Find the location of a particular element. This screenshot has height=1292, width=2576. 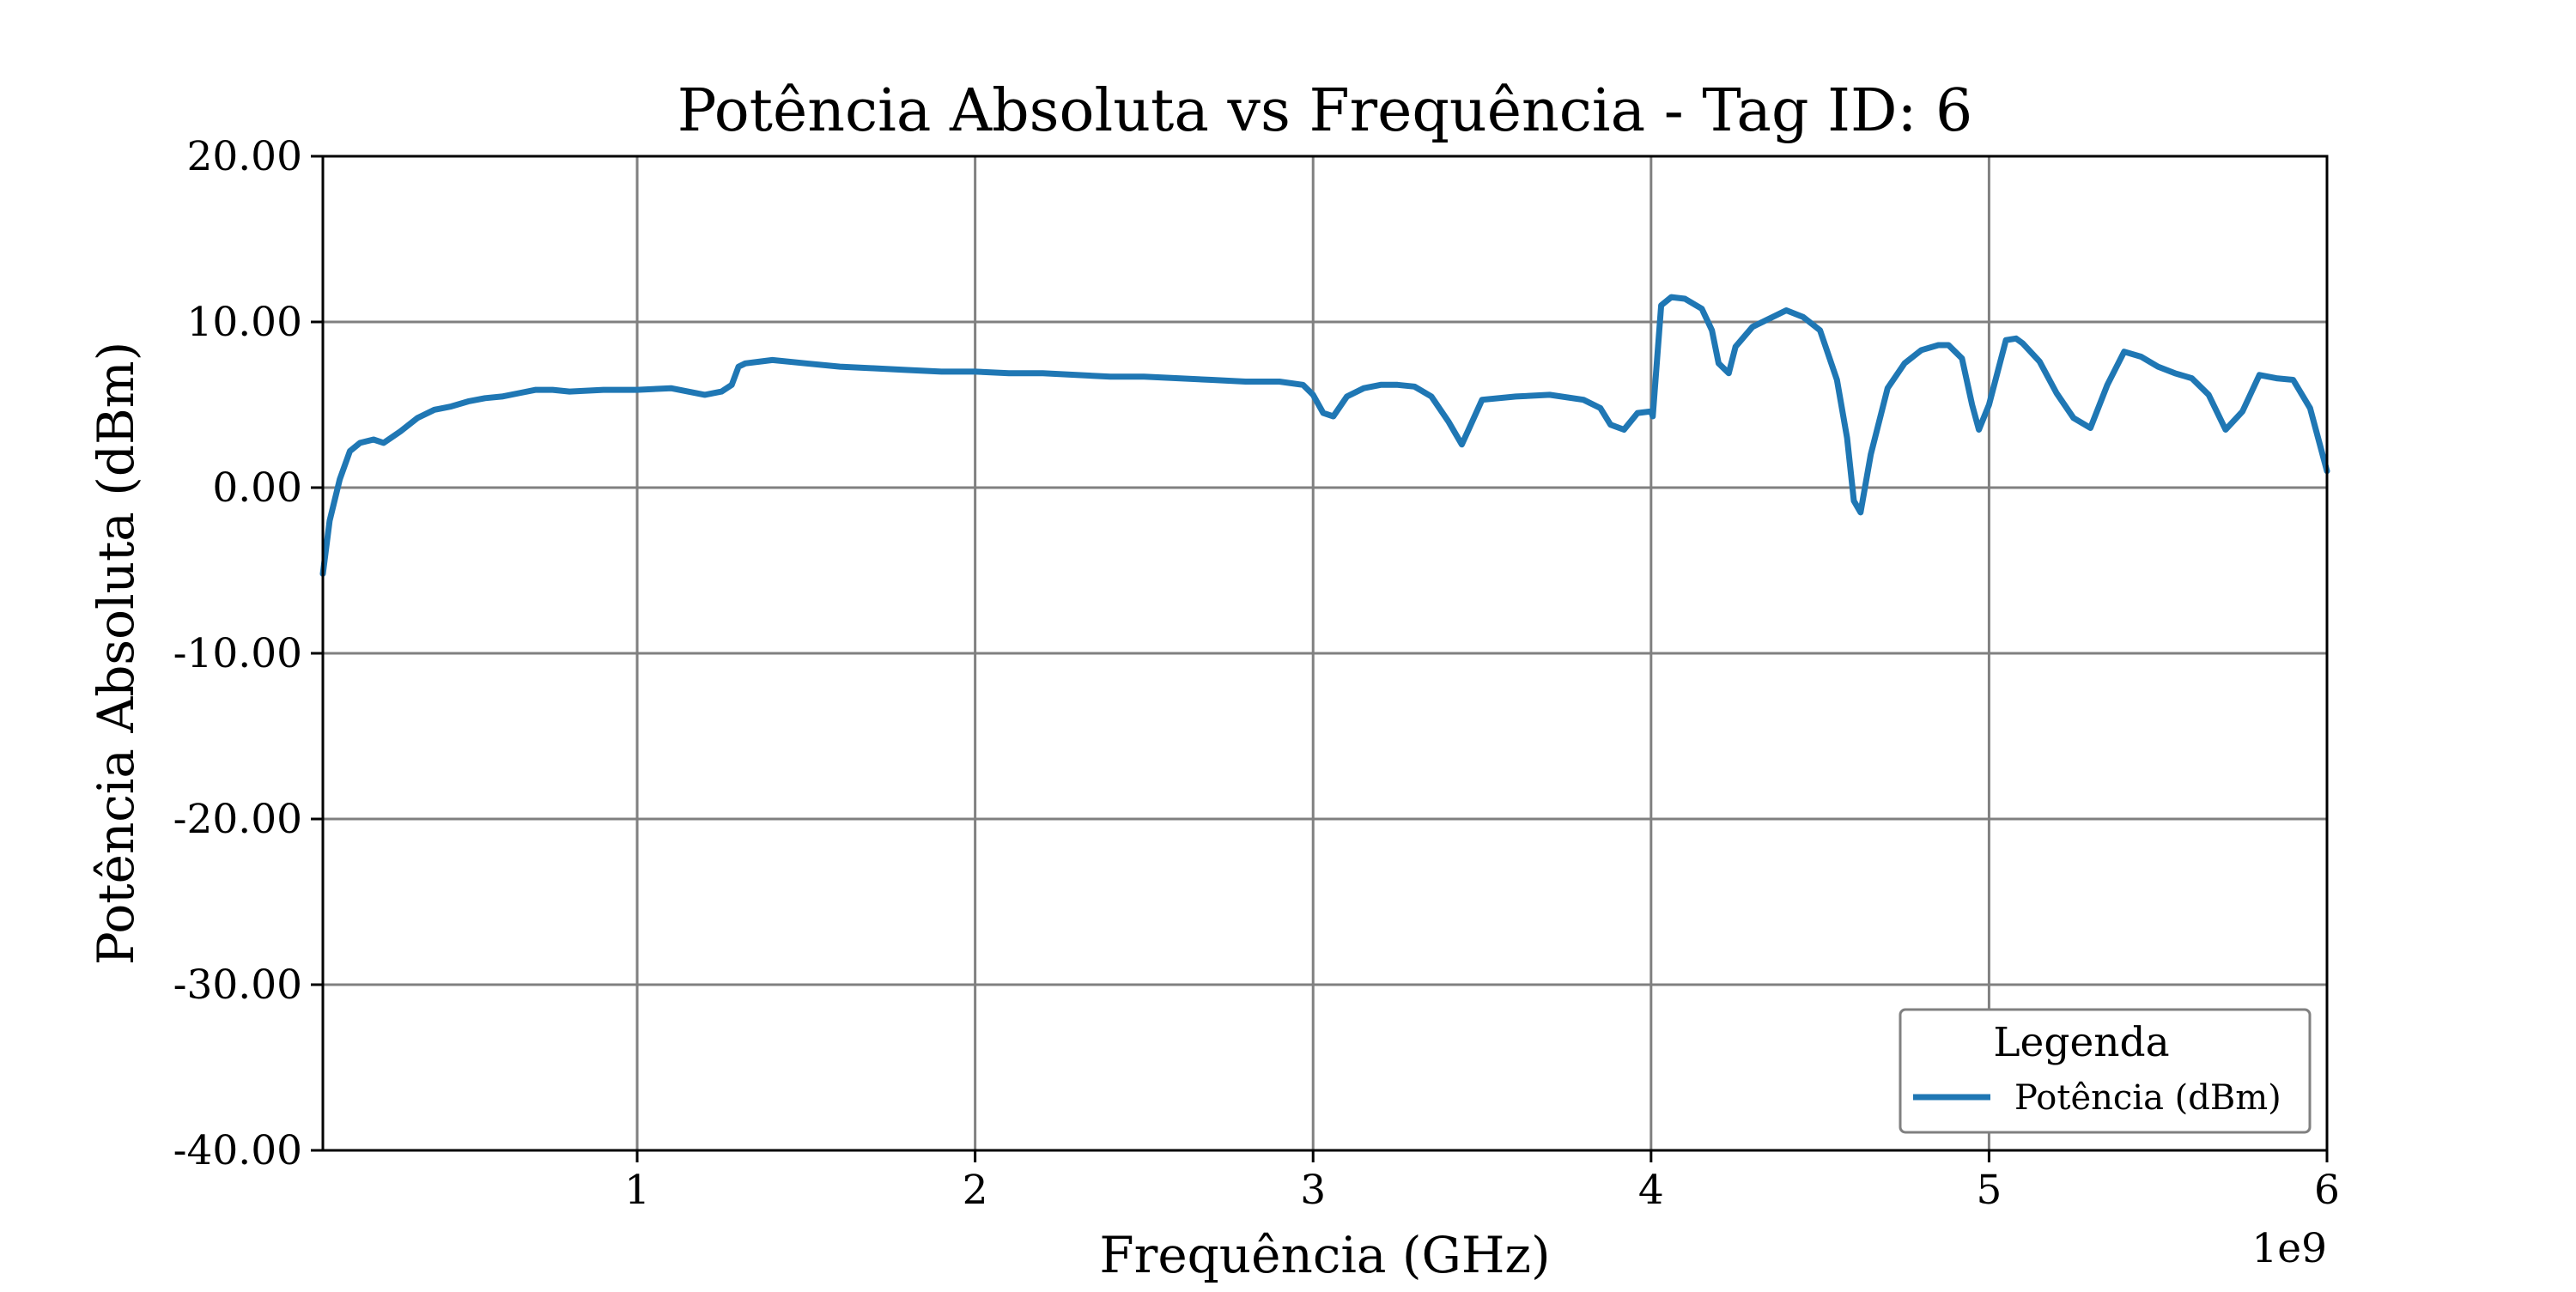

y-tick-label: -30.00 is located at coordinates (238, 985).